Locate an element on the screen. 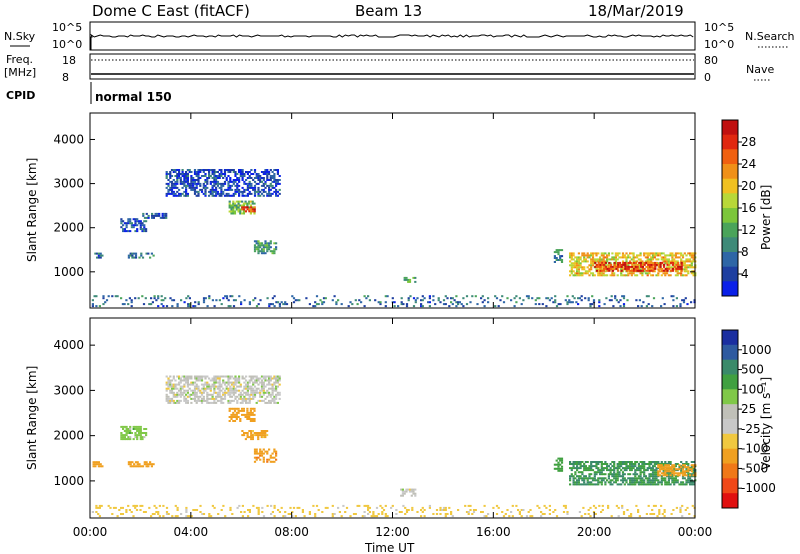 The image size is (800, 554). date-title: 18/Mar/2019 is located at coordinates (636, 11).